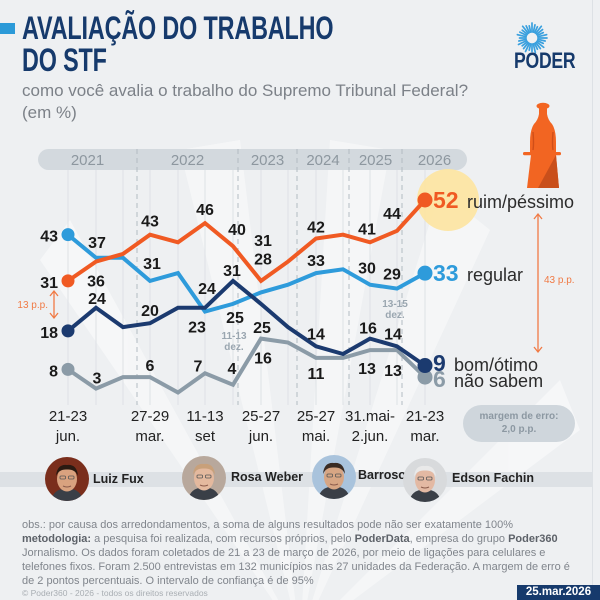 This screenshot has width=600, height=600. What do you see at coordinates (459, 539) in the screenshot?
I see `methodology-text: , empresa do grupo` at bounding box center [459, 539].